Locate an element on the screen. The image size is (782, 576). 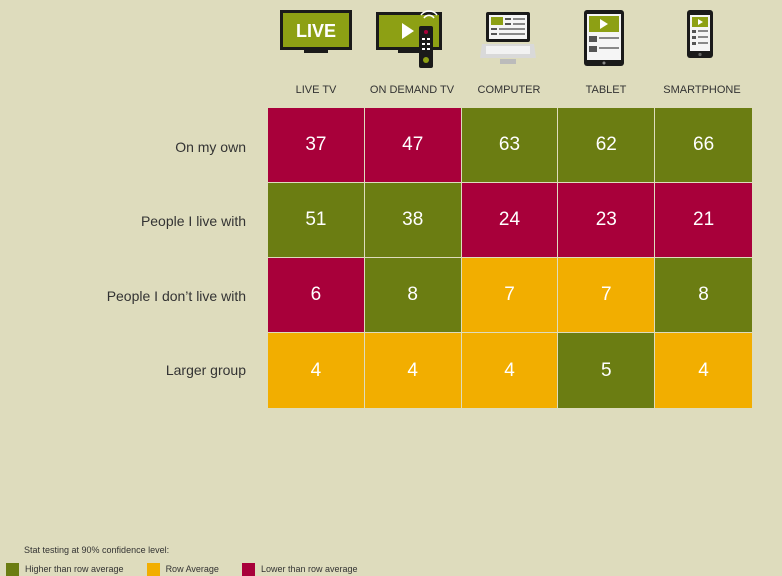
heatmap-cell: 24 is located at coordinates (509, 220).